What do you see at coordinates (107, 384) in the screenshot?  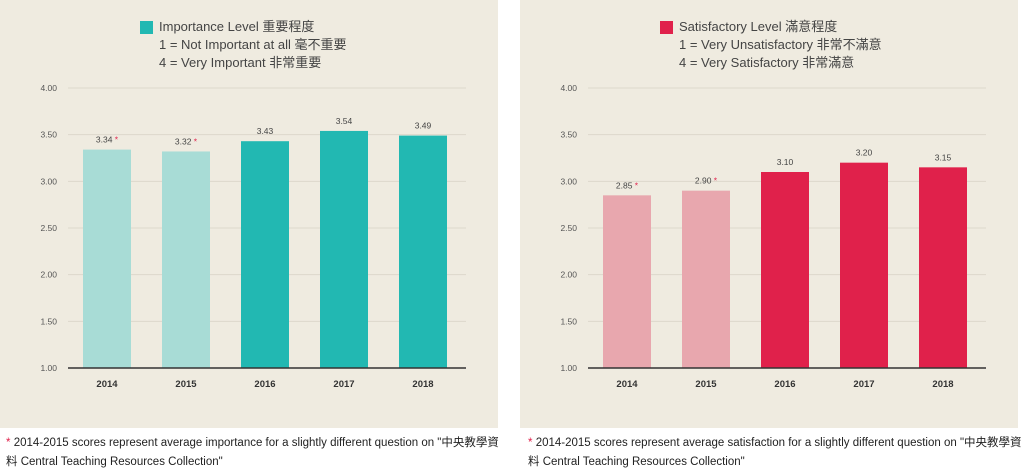 I see `importance-x-tick-label-2014: 2014` at bounding box center [107, 384].